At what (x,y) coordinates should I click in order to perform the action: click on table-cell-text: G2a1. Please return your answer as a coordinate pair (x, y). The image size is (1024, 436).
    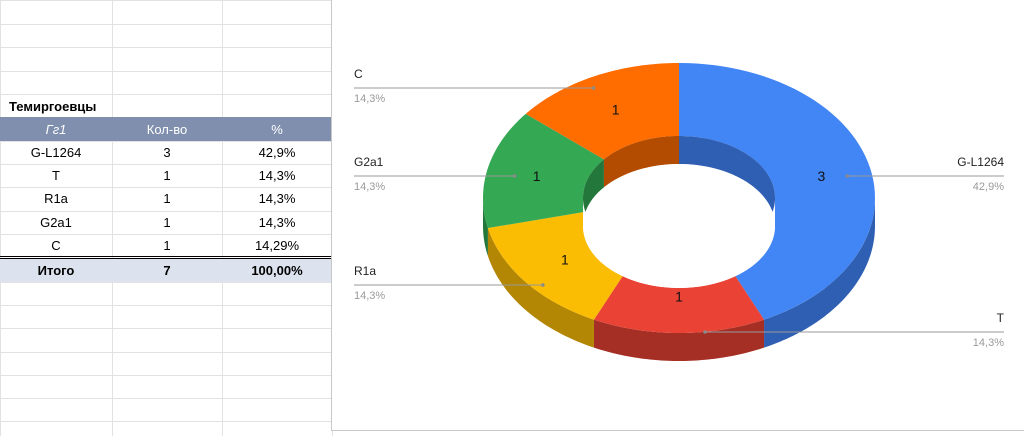
    Looking at the image, I should click on (56, 222).